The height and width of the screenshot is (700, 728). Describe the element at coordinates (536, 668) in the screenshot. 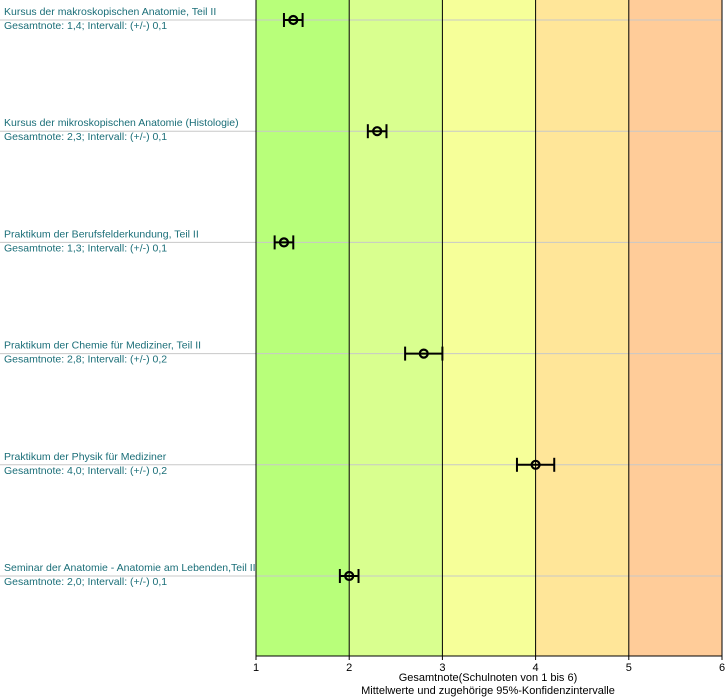

I see `x-tick-label: 4` at that location.